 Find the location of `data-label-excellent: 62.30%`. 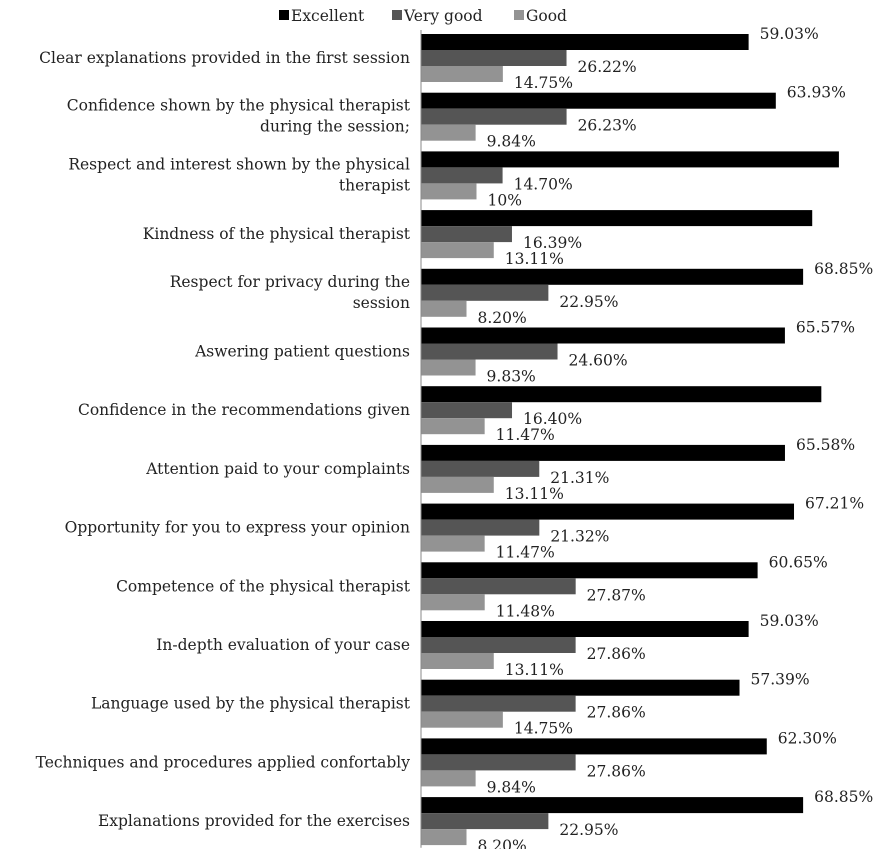

data-label-excellent: 62.30% is located at coordinates (807, 738).